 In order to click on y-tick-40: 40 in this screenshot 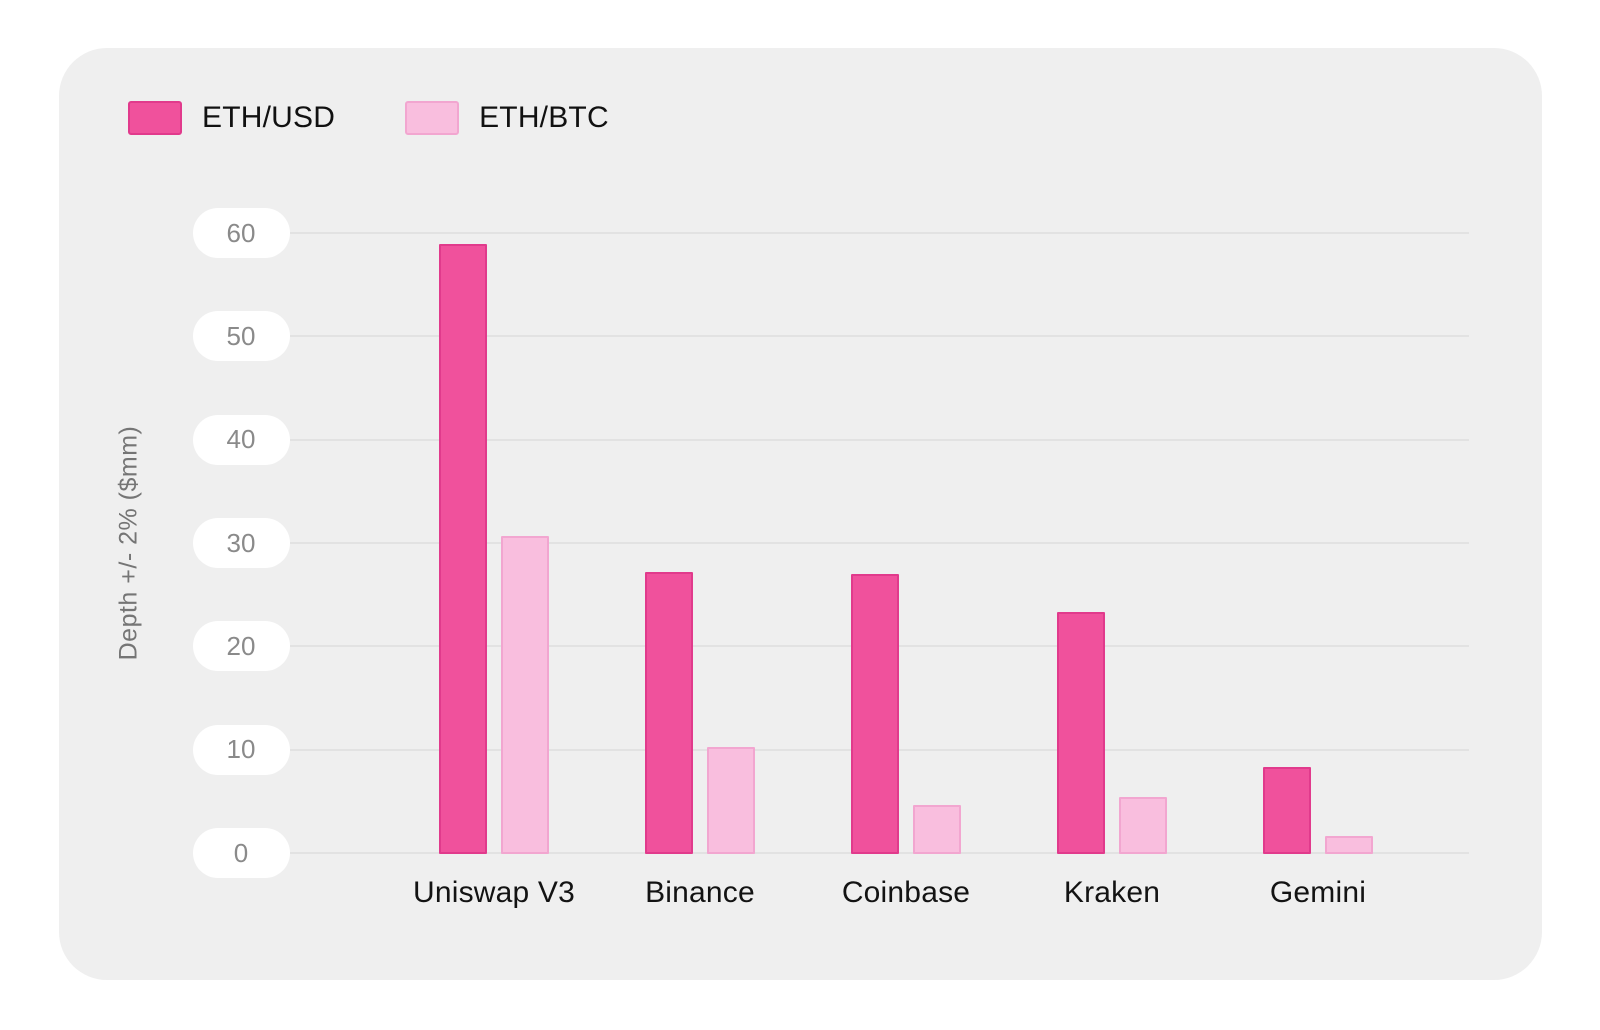, I will do `click(241, 439)`.